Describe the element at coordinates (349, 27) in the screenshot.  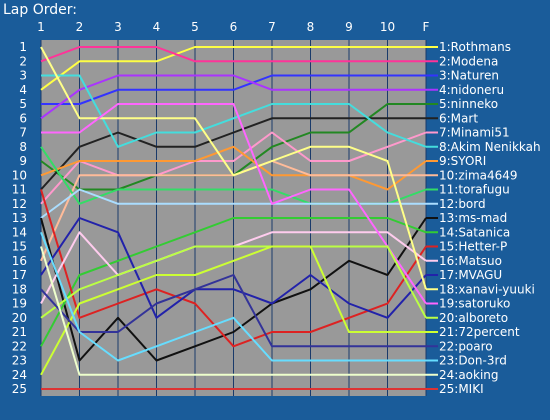
I see `x-tick-label: 9` at that location.